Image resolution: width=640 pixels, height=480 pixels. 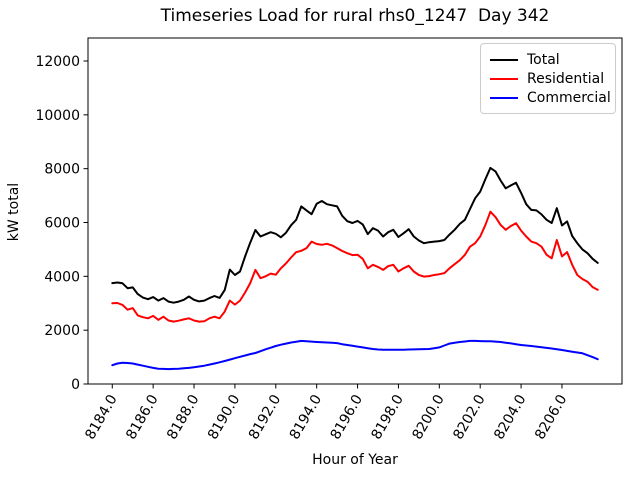 What do you see at coordinates (504, 97) in the screenshot?
I see `commercial-line-swatch` at bounding box center [504, 97].